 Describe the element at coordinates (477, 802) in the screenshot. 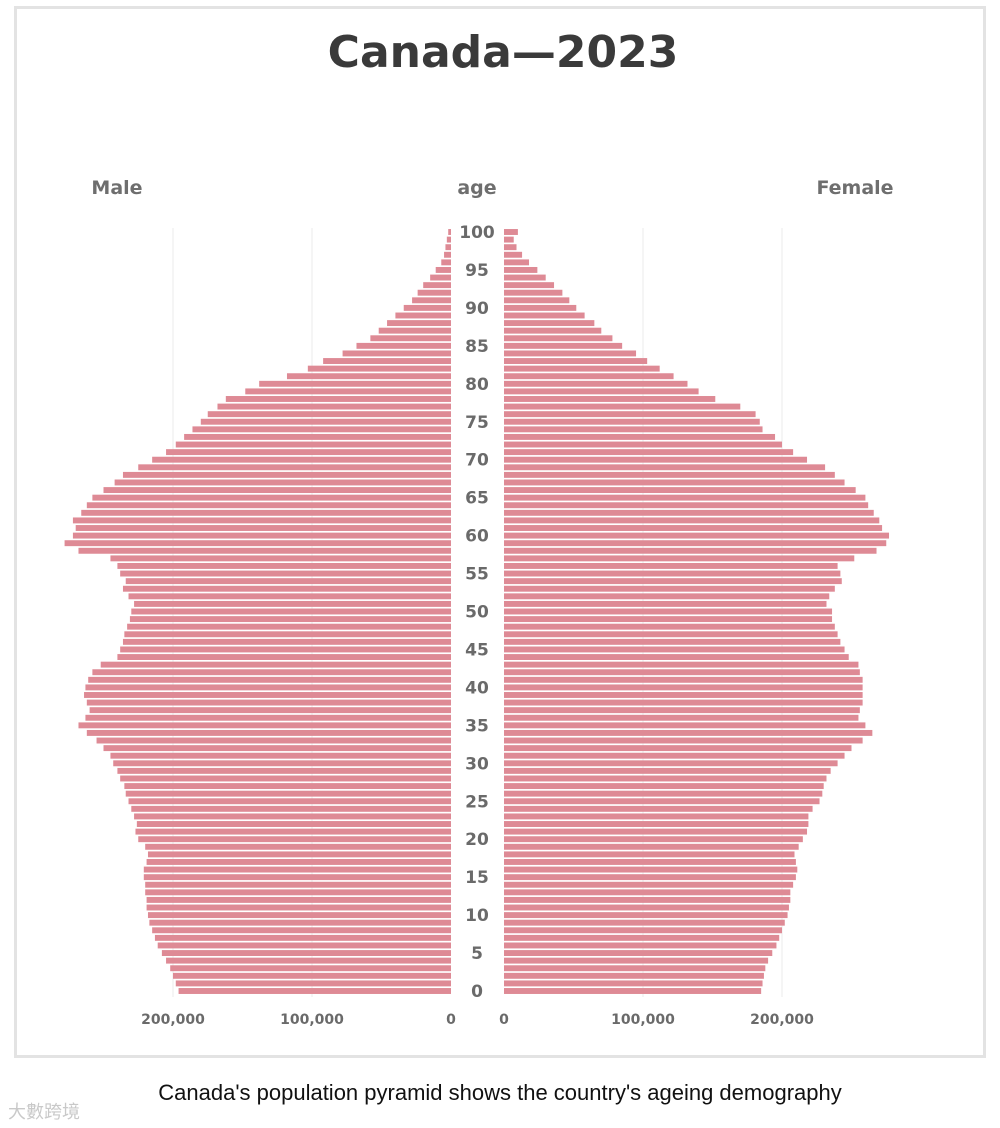

I see `age-tick-label: 25` at that location.